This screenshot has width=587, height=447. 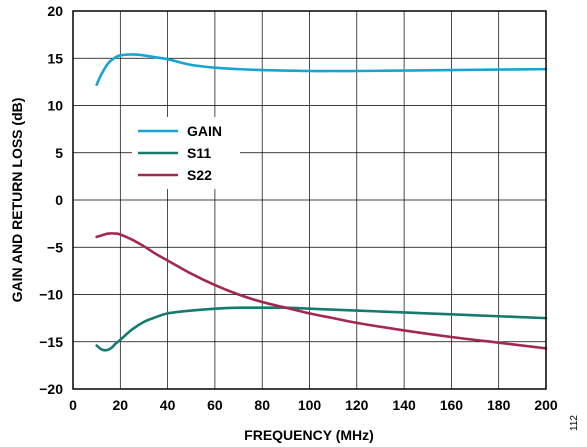 I want to click on y-tick-label: 0, so click(x=59, y=200).